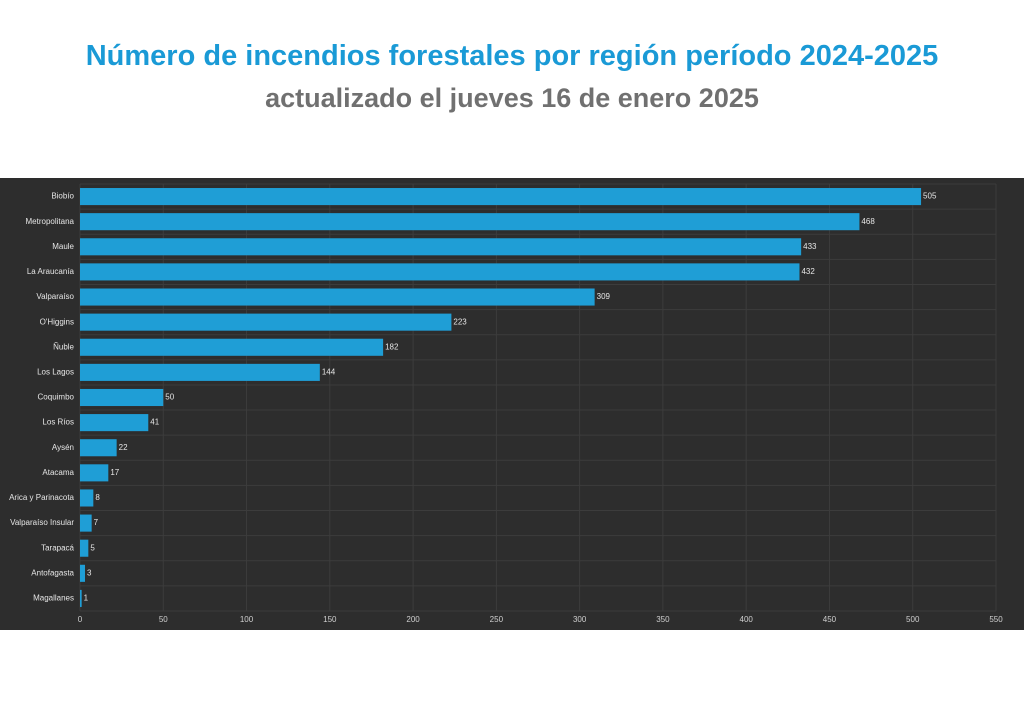 This screenshot has height=720, width=1024. I want to click on category-label: Magallanes, so click(53, 598).